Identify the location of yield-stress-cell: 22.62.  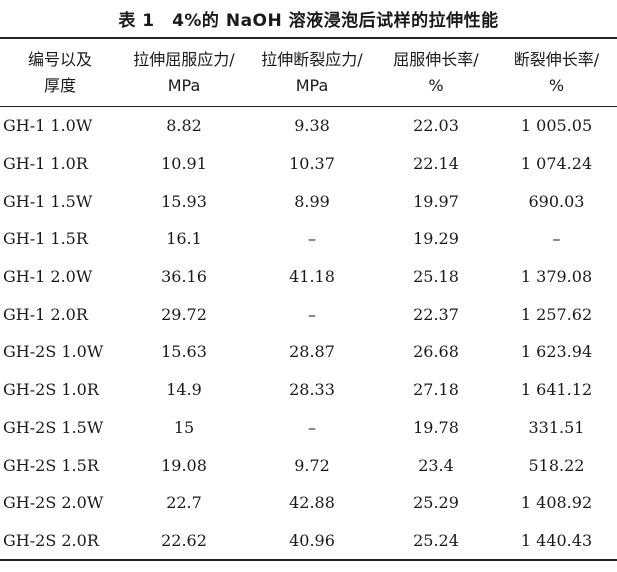
(184, 540).